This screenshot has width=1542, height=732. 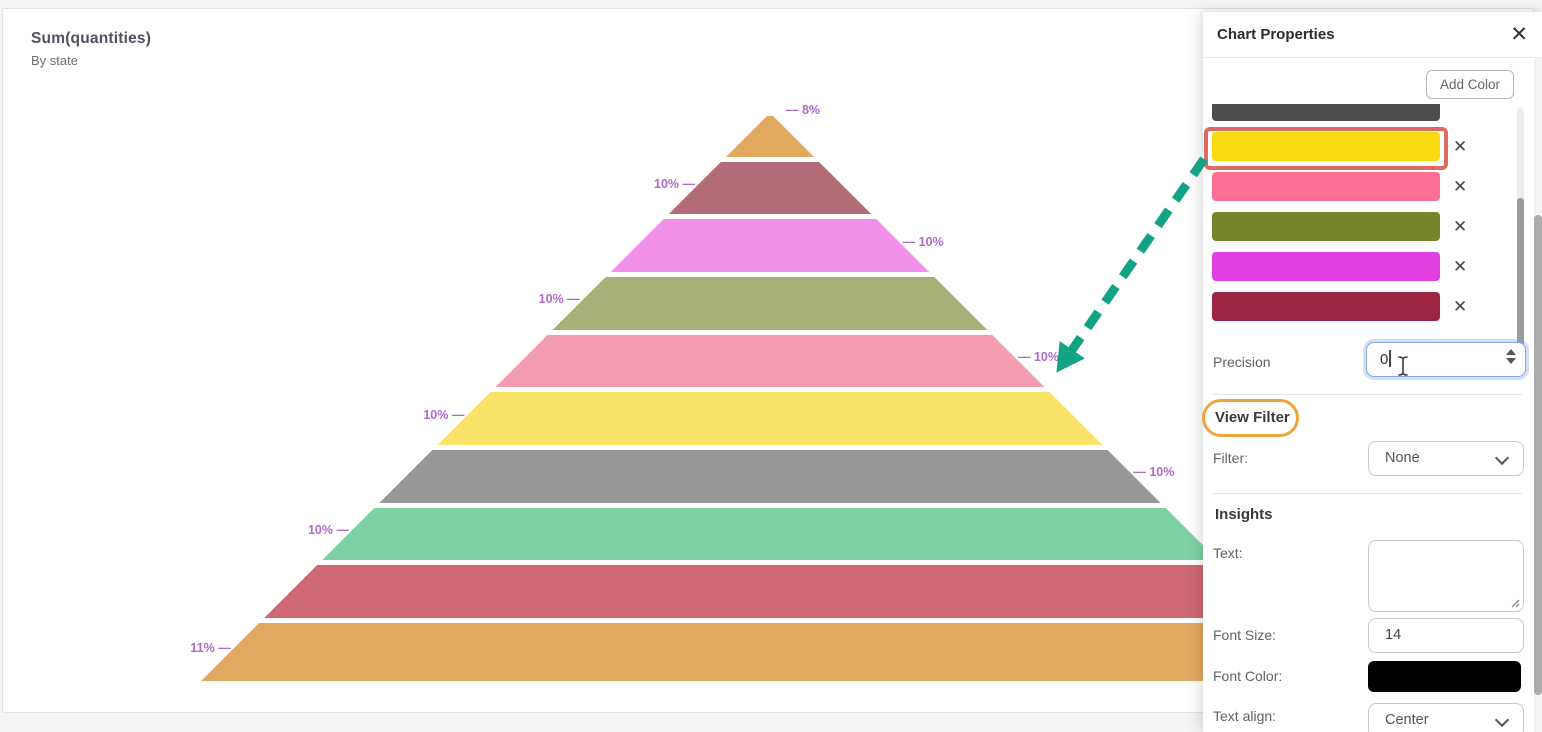 What do you see at coordinates (91, 38) in the screenshot?
I see `chart-title: Sum(quantities)` at bounding box center [91, 38].